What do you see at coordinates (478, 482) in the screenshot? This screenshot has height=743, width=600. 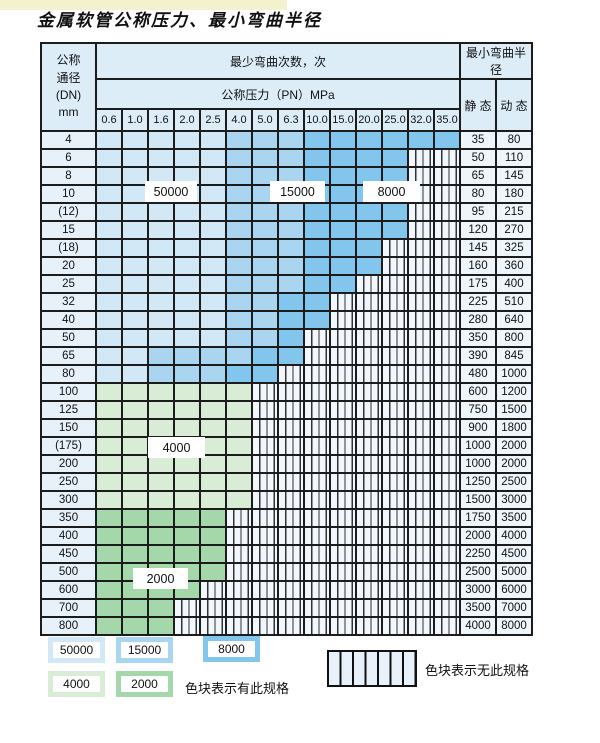 I see `static-value: 1250` at bounding box center [478, 482].